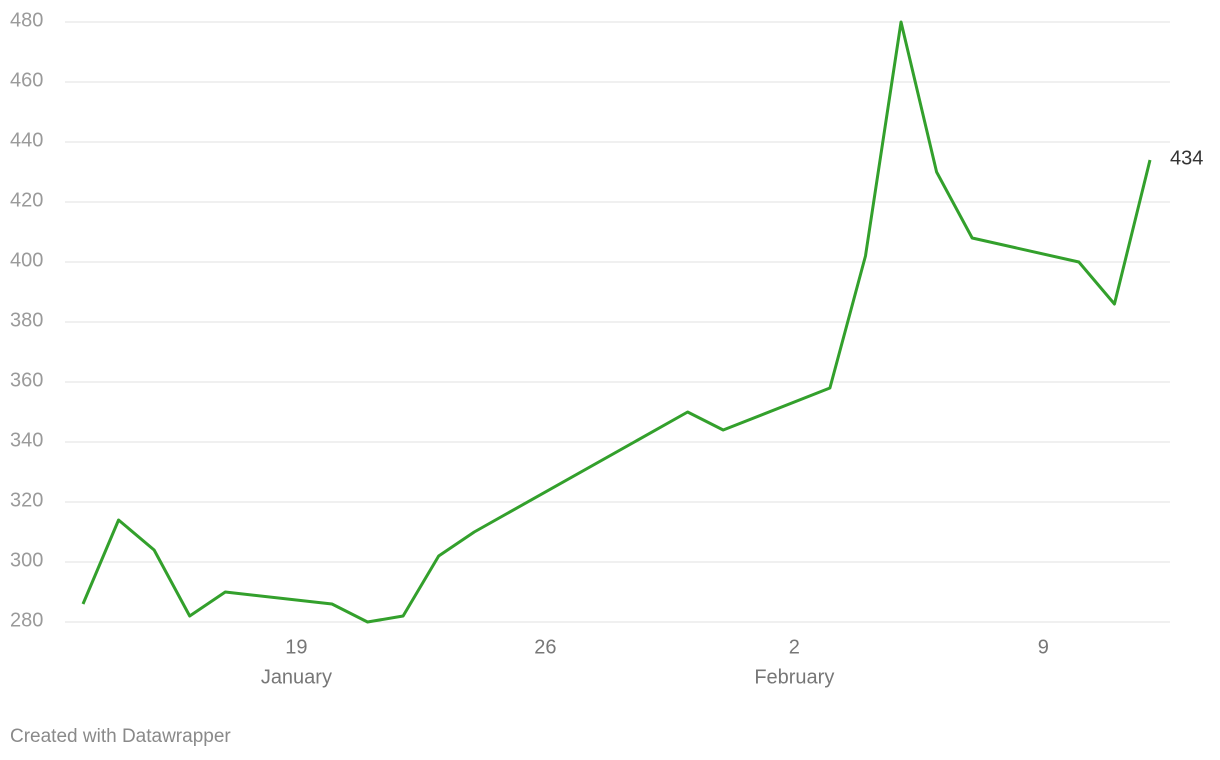 Image resolution: width=1220 pixels, height=760 pixels. What do you see at coordinates (794, 647) in the screenshot?
I see `x-tick-label: 2` at bounding box center [794, 647].